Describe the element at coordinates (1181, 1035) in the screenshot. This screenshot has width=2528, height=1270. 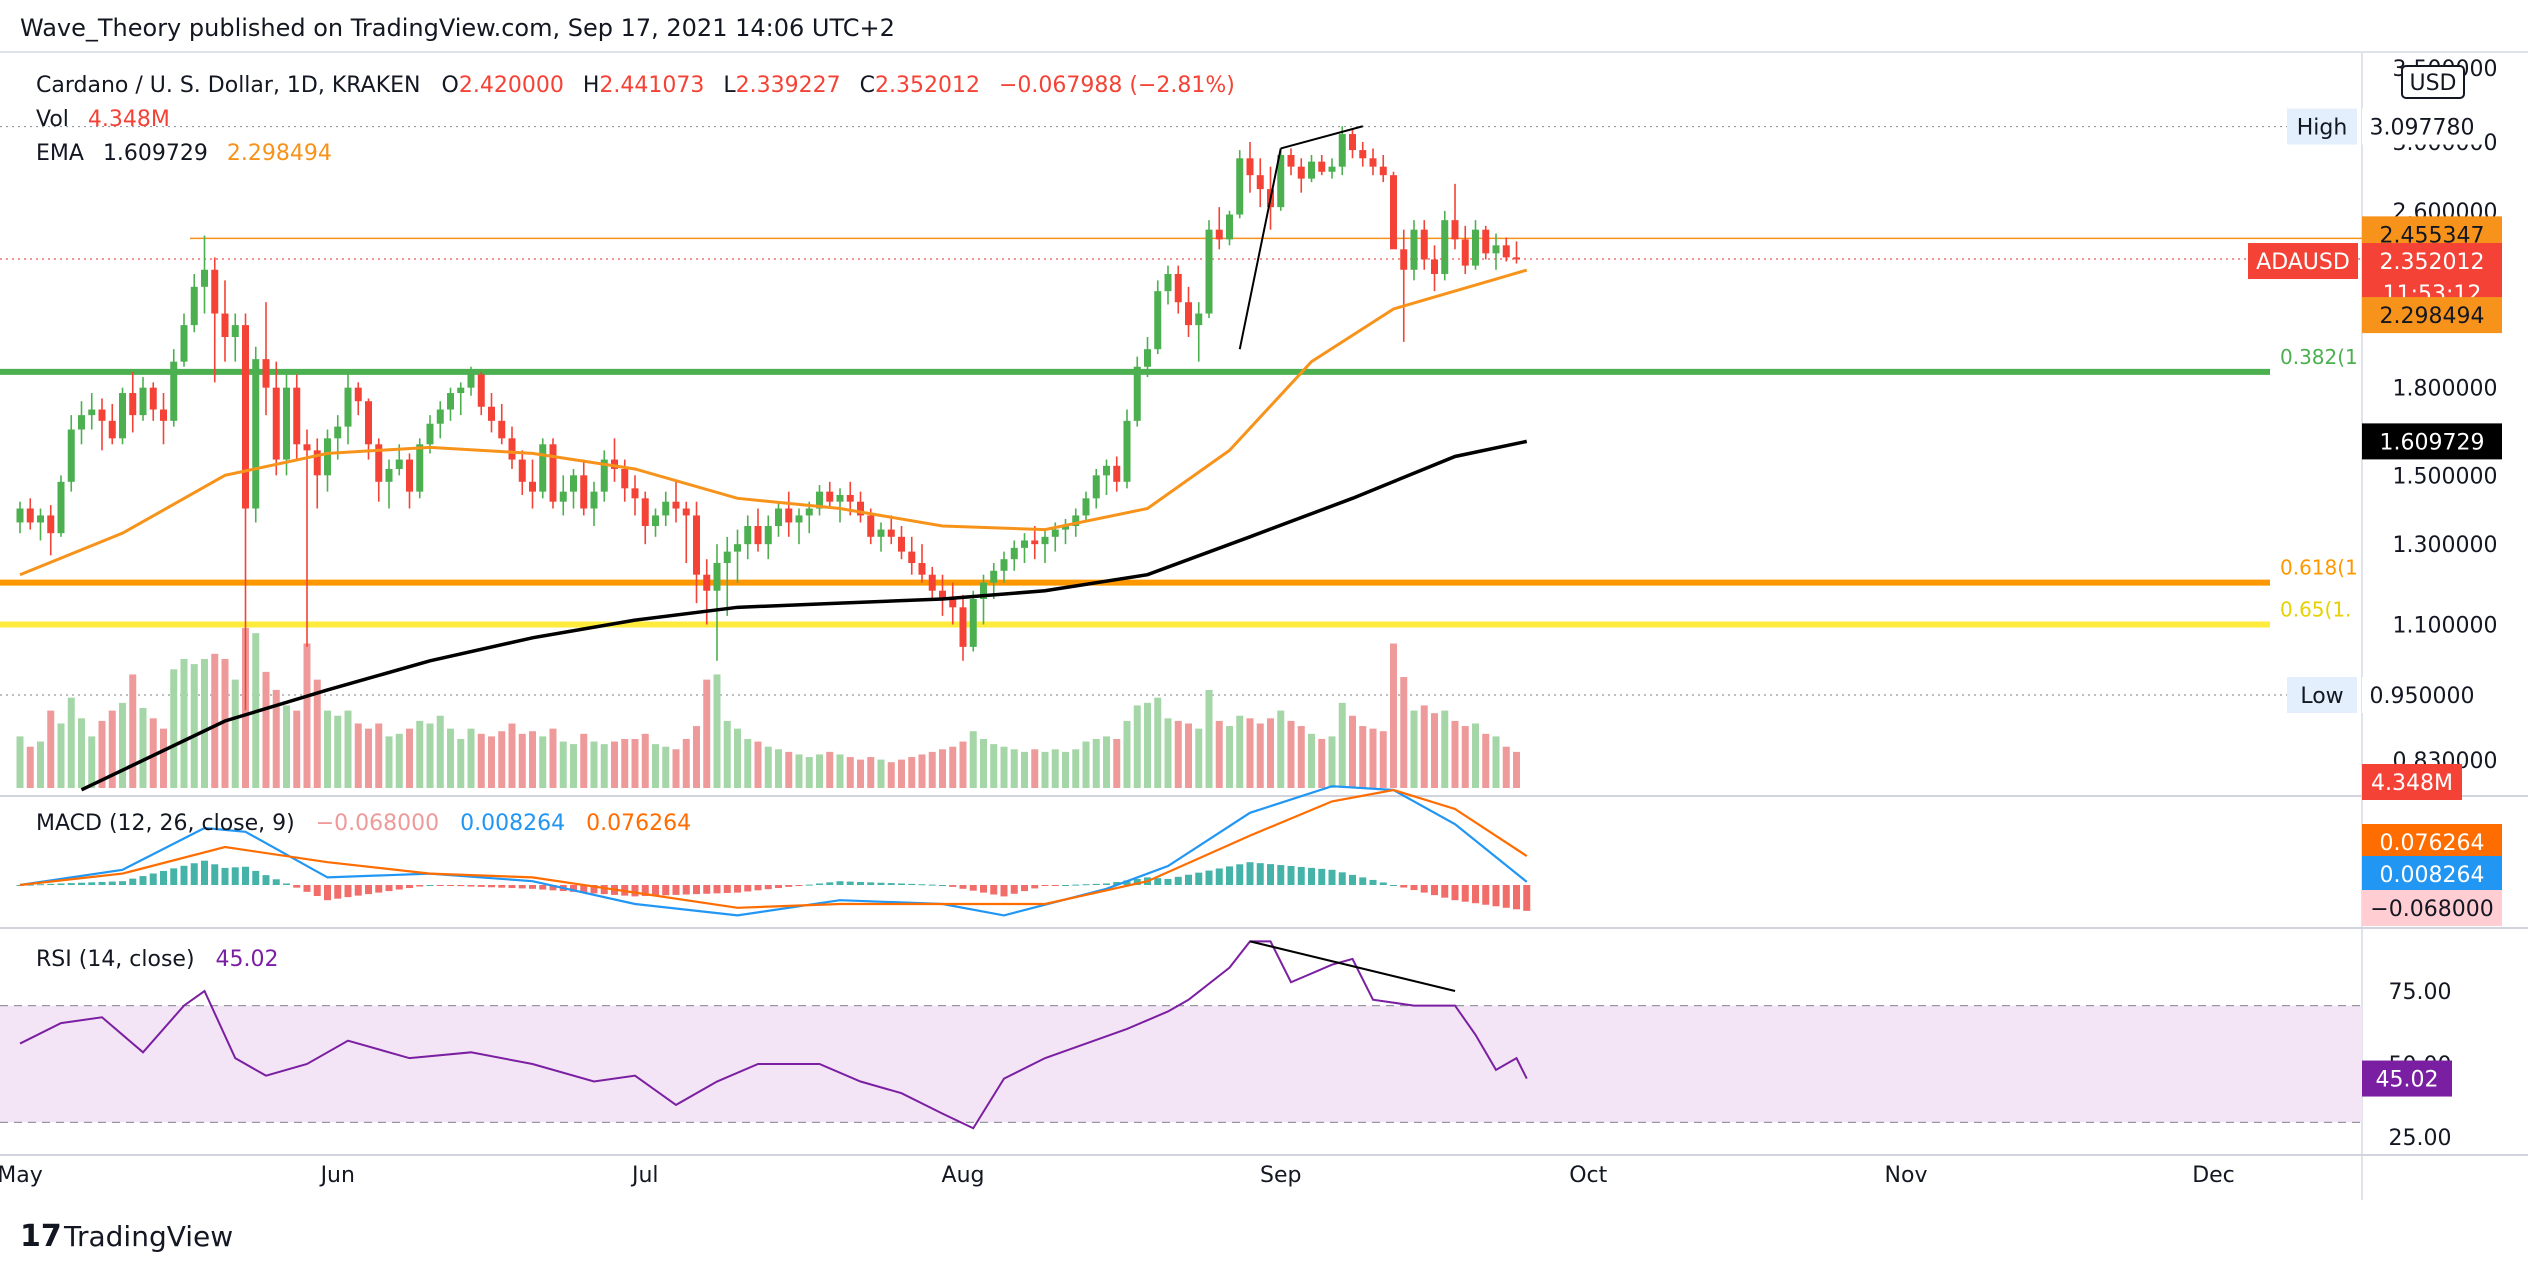
I see `rsi-pane` at that location.